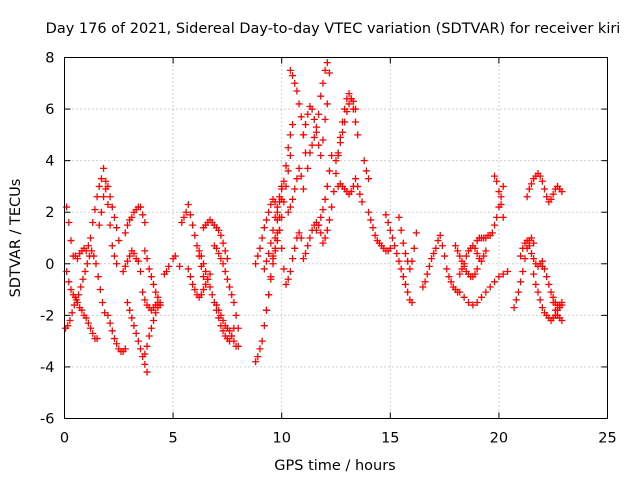 This screenshot has height=480, width=640. I want to click on series-arc39, so click(441, 263).